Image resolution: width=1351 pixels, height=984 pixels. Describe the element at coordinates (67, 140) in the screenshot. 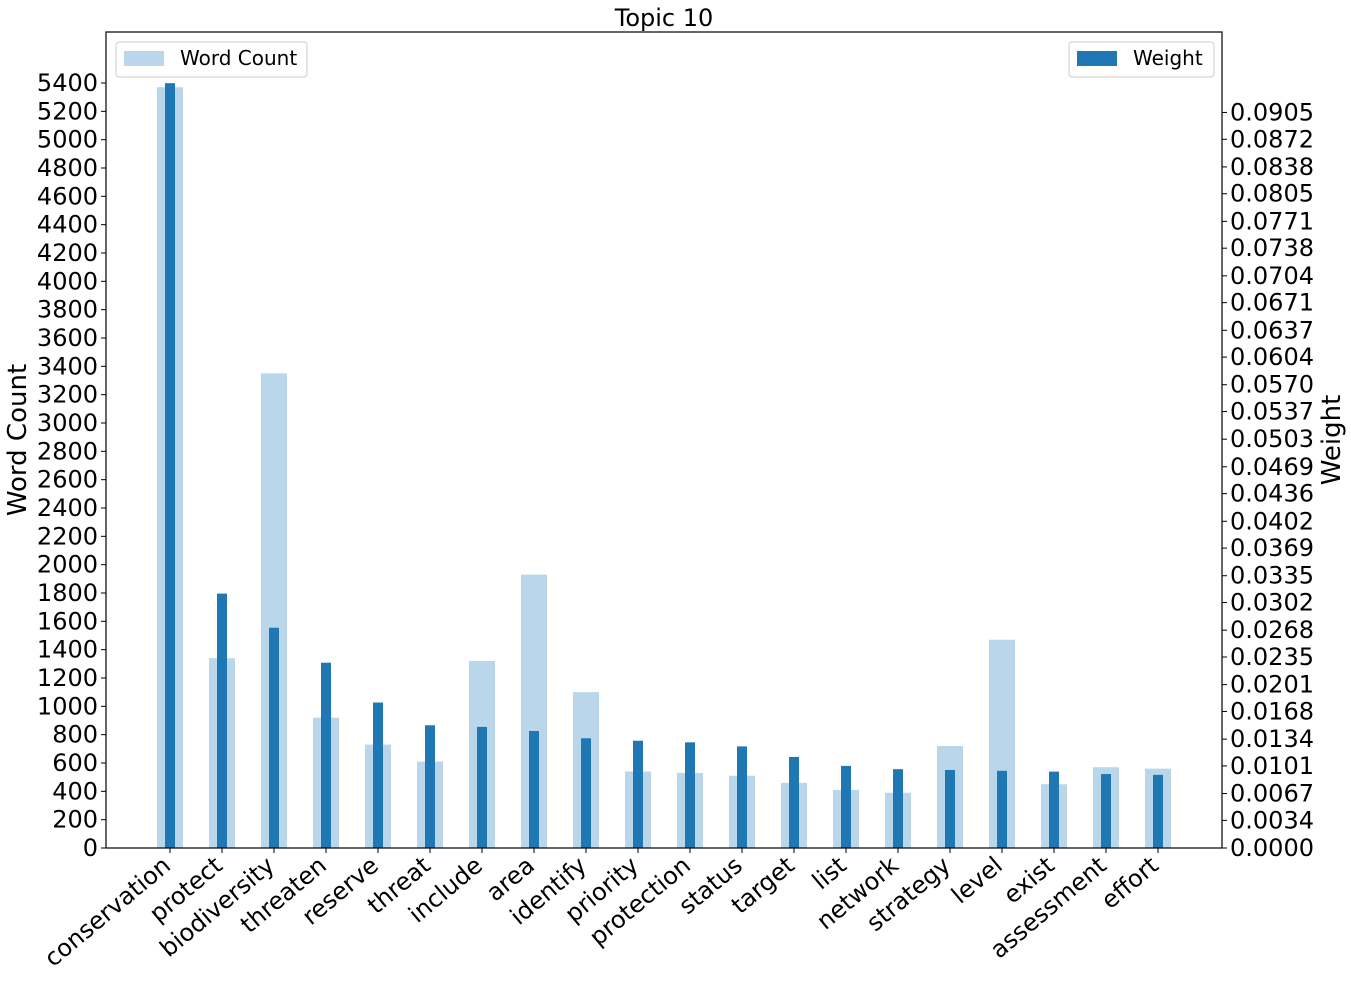

I see `y-tick-label: 5000` at that location.